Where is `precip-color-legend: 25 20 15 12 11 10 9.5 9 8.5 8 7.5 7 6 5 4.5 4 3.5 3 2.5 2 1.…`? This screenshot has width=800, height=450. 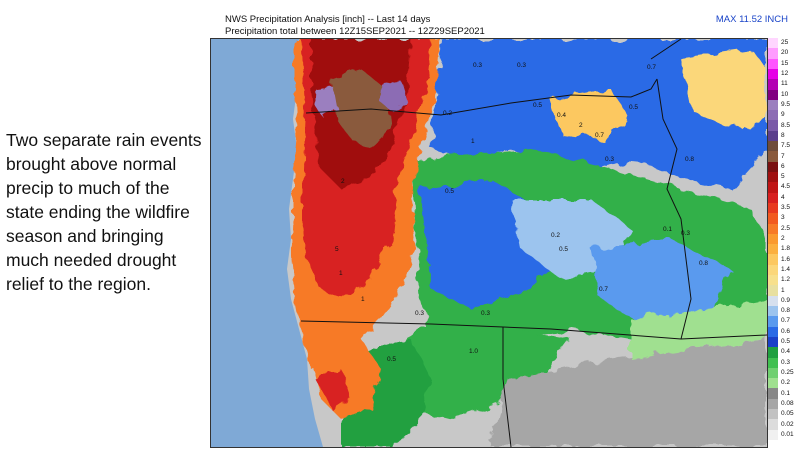
precip-color-legend: 25 20 15 12 11 10 9.5 9 8.5 8 7.5 7 6 5 4.5 4 3.5 3 2.5 2 1.… is located at coordinates (783, 242).